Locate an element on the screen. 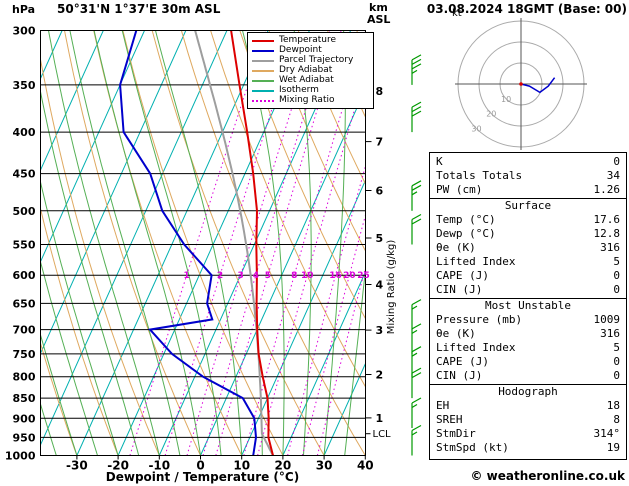 This screenshot has width=629, height=486. pressure-tick-label: 950 is located at coordinates (24, 437).